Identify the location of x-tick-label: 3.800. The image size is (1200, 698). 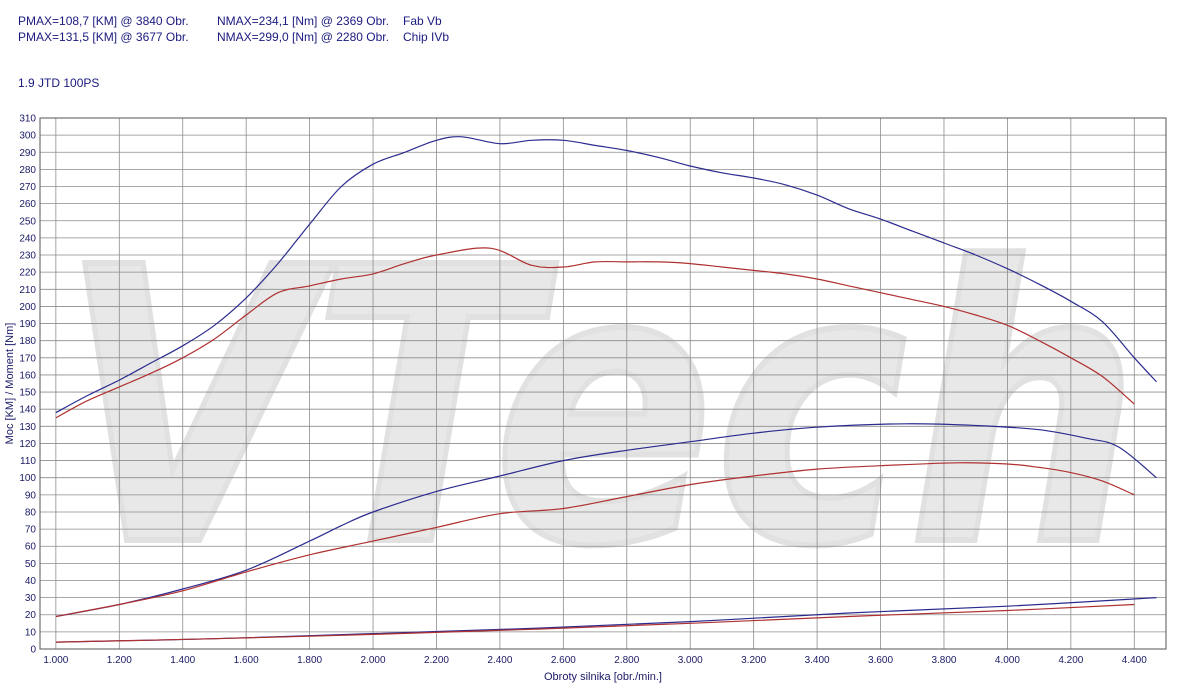
(943, 660).